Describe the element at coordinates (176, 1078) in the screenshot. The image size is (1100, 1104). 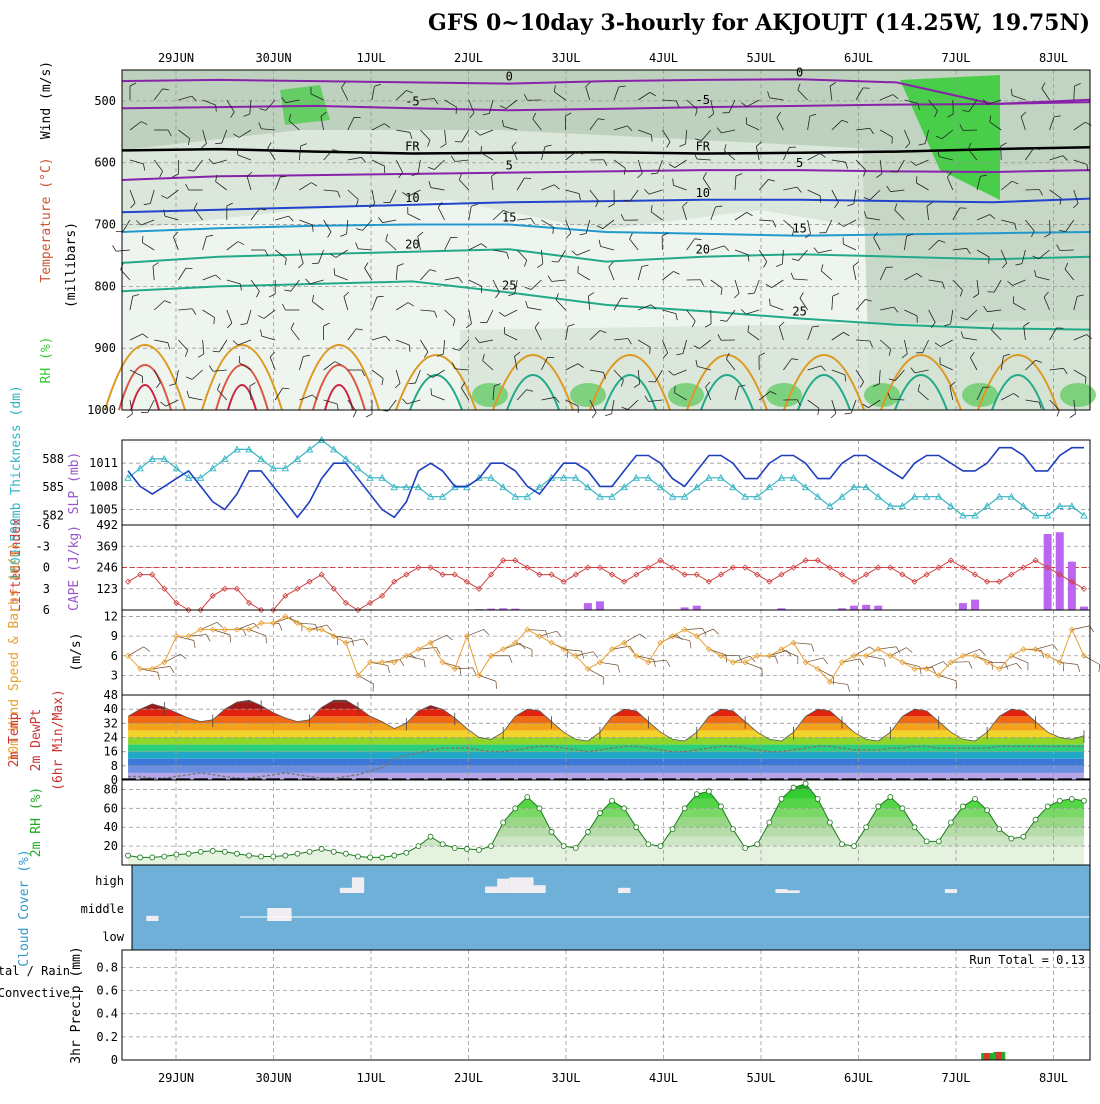
I see `date-label-bottom: 29JUN` at that location.